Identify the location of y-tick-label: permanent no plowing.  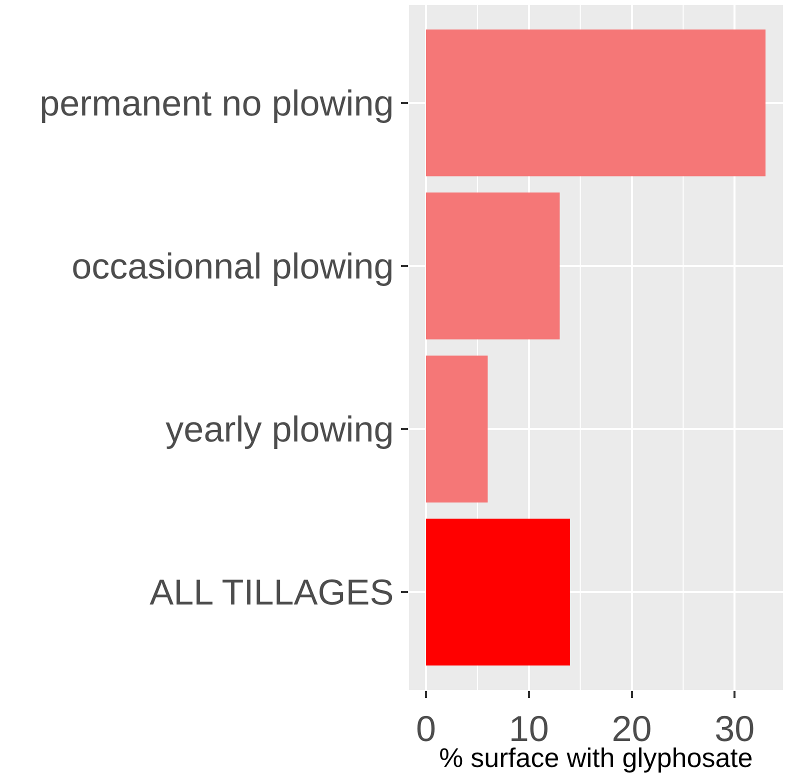
(217, 103).